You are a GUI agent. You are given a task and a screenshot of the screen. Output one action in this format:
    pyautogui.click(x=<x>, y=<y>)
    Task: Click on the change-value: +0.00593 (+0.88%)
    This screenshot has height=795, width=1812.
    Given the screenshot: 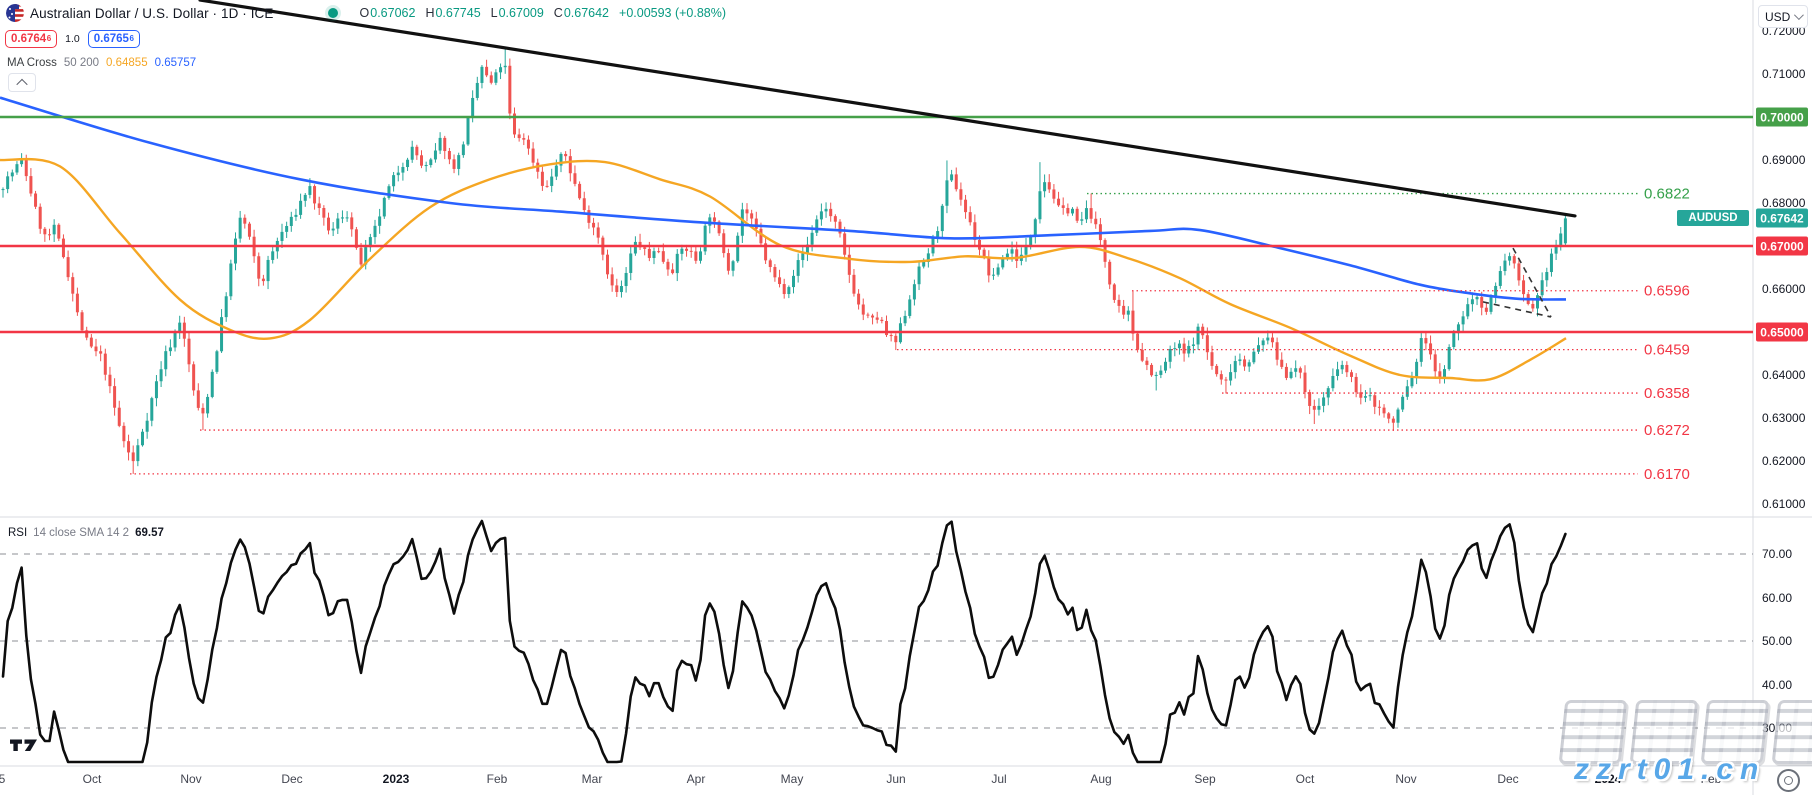 What is the action you would take?
    pyautogui.click(x=673, y=13)
    